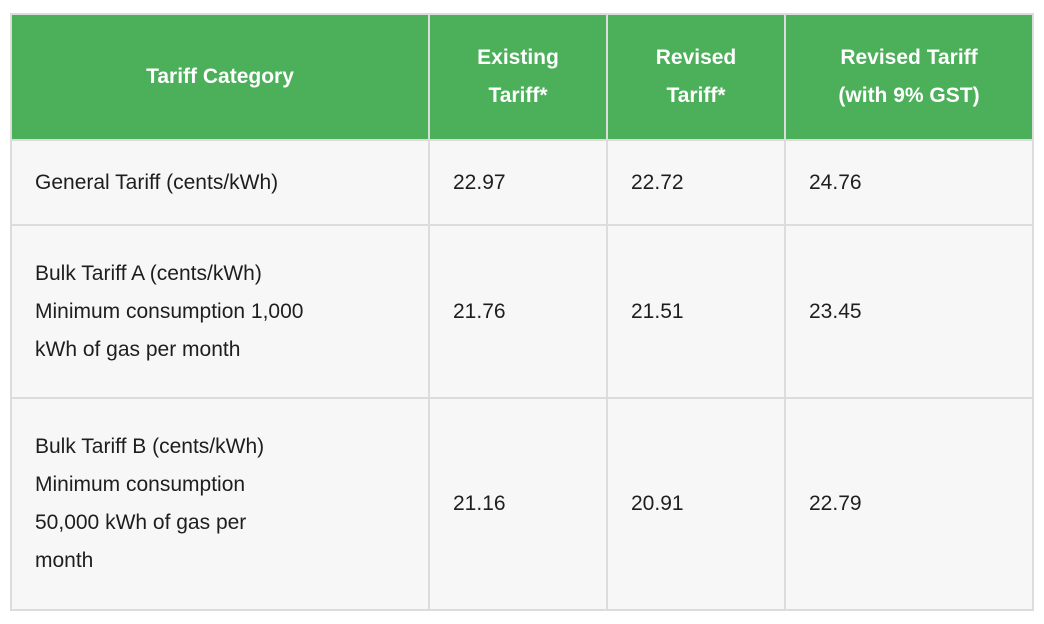 Image resolution: width=1044 pixels, height=624 pixels. I want to click on cell-bulk-b-revised-tariff-gst: 22.79, so click(909, 504).